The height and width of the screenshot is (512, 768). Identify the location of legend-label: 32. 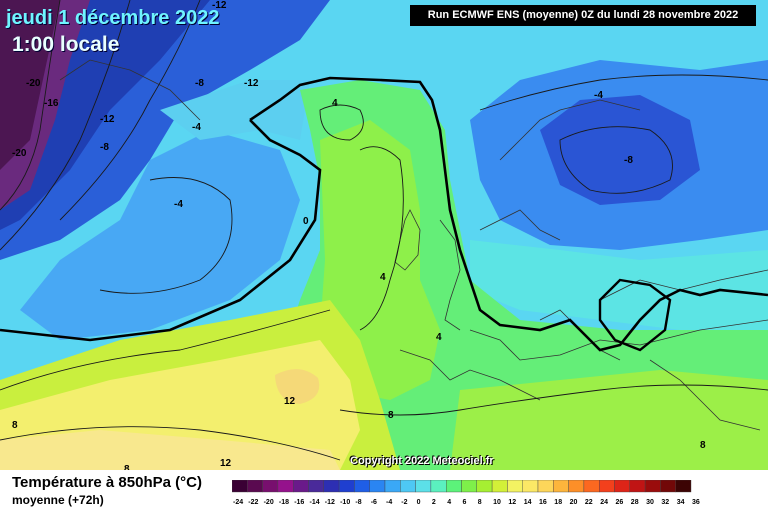
(665, 502).